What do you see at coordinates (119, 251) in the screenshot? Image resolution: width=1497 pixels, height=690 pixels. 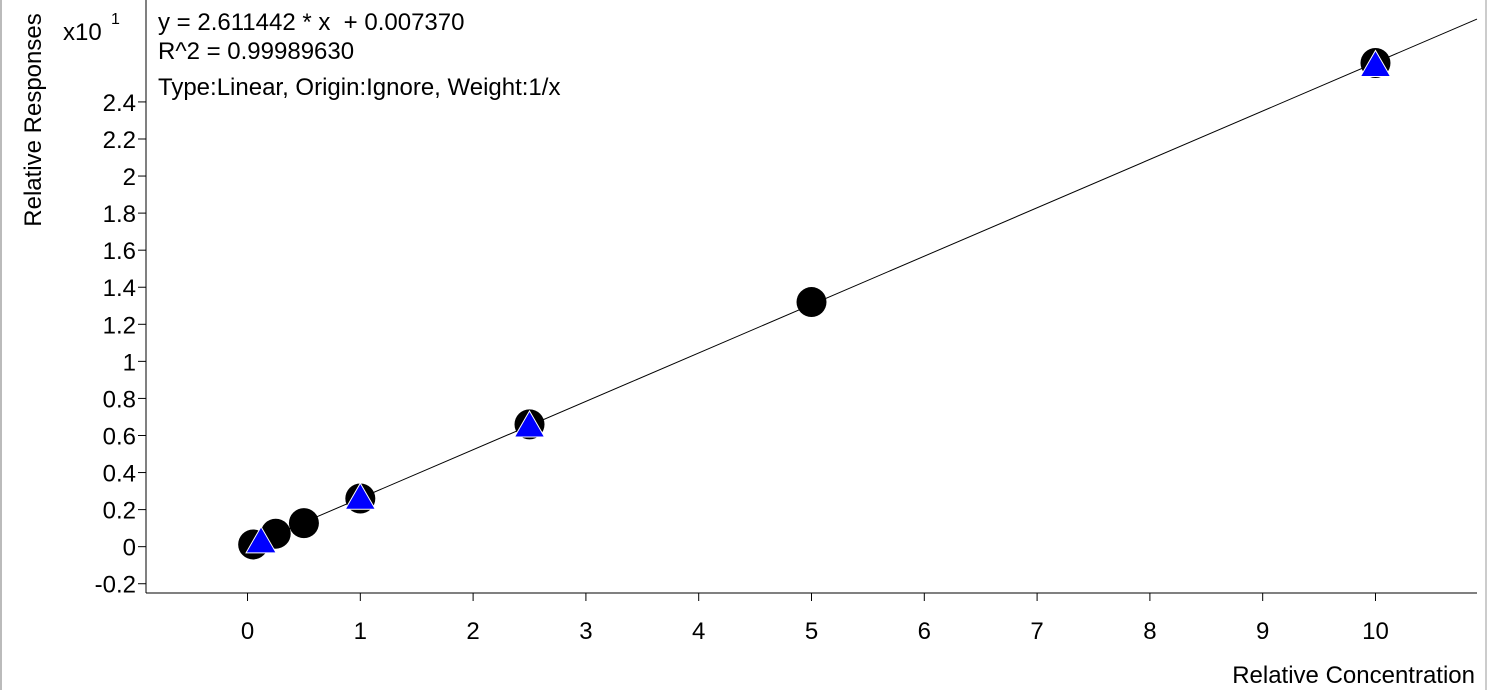 I see `y-tick-label: 1.6` at bounding box center [119, 251].